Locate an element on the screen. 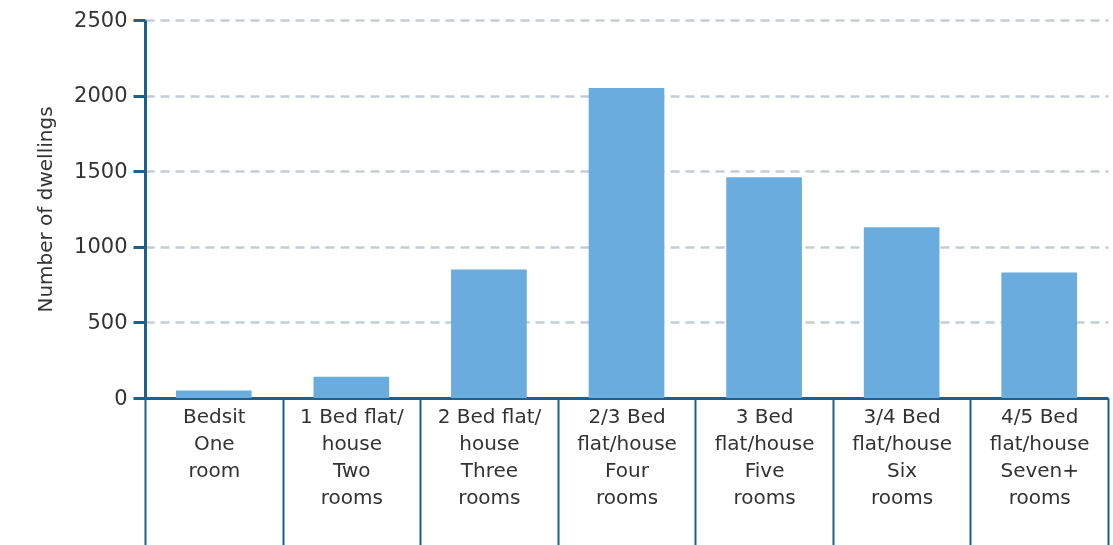  x-tick-label: 4/5 Bed flat/house Seven+ rooms is located at coordinates (1039, 456).